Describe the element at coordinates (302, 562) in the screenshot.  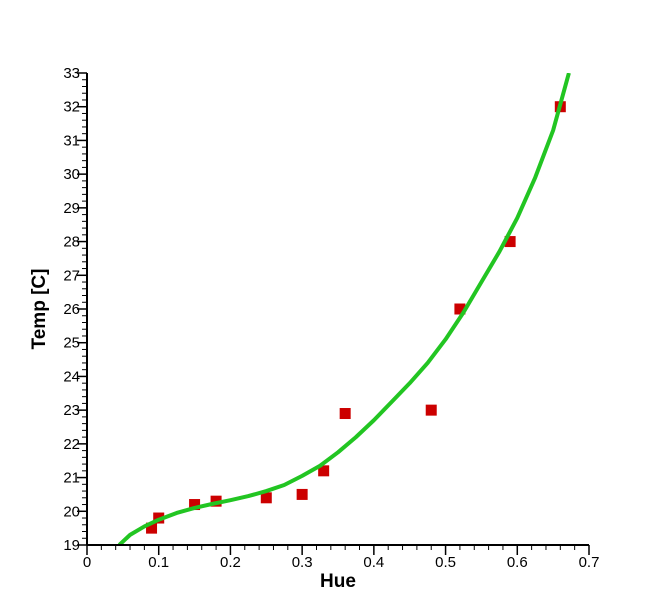
I see `x-tick-label: 0.3` at that location.